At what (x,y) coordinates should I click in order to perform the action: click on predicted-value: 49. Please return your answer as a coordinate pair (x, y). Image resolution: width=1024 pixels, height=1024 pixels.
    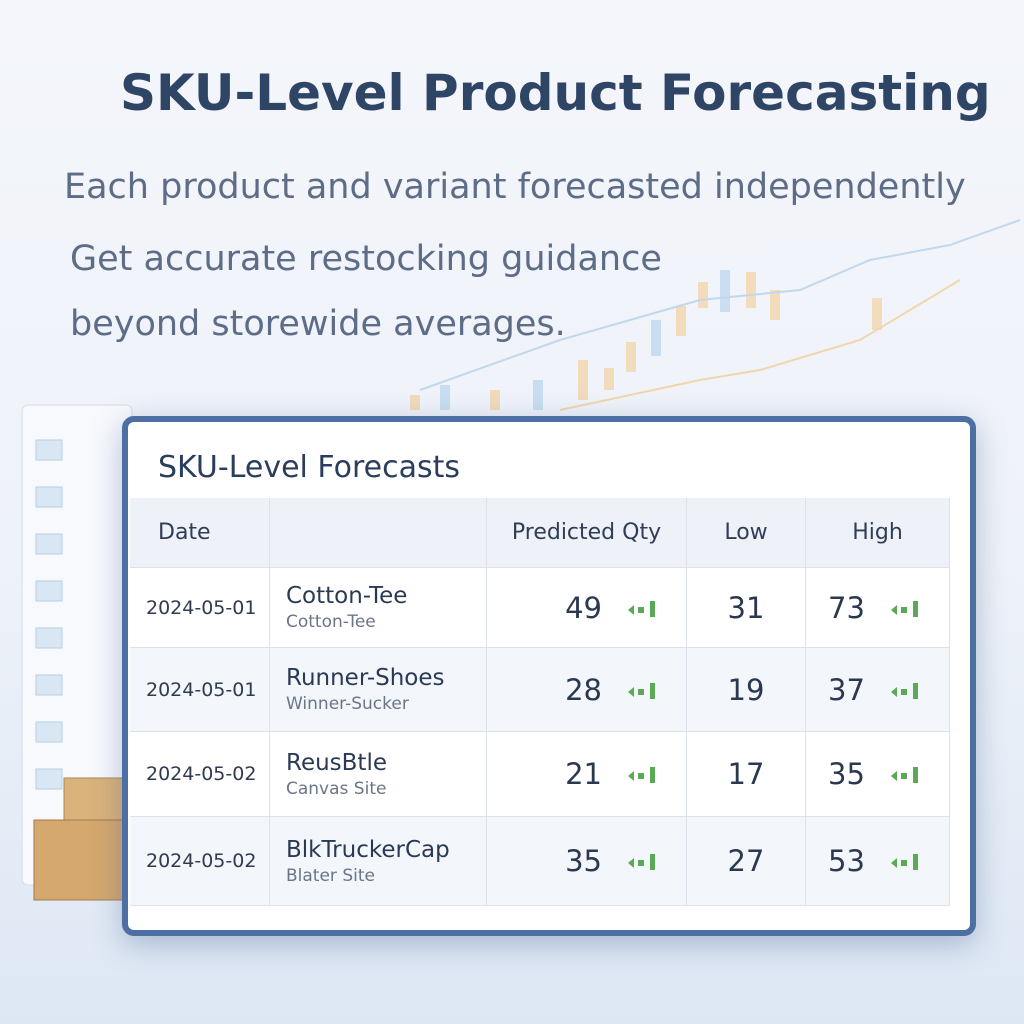
    Looking at the image, I should click on (583, 607).